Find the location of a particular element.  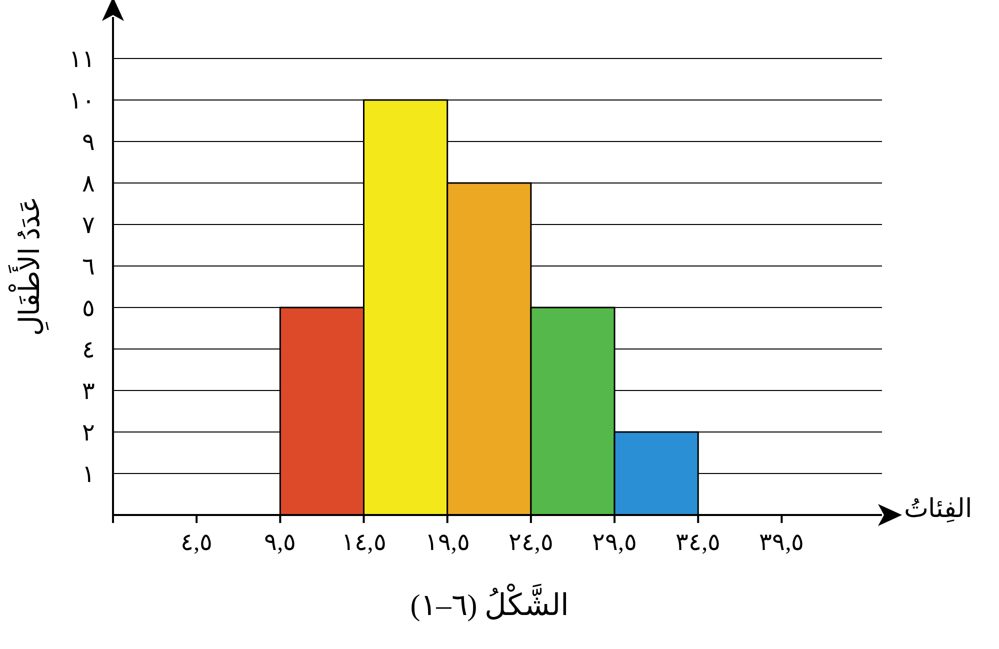

y-tick-label: ٥ is located at coordinates (88, 309).